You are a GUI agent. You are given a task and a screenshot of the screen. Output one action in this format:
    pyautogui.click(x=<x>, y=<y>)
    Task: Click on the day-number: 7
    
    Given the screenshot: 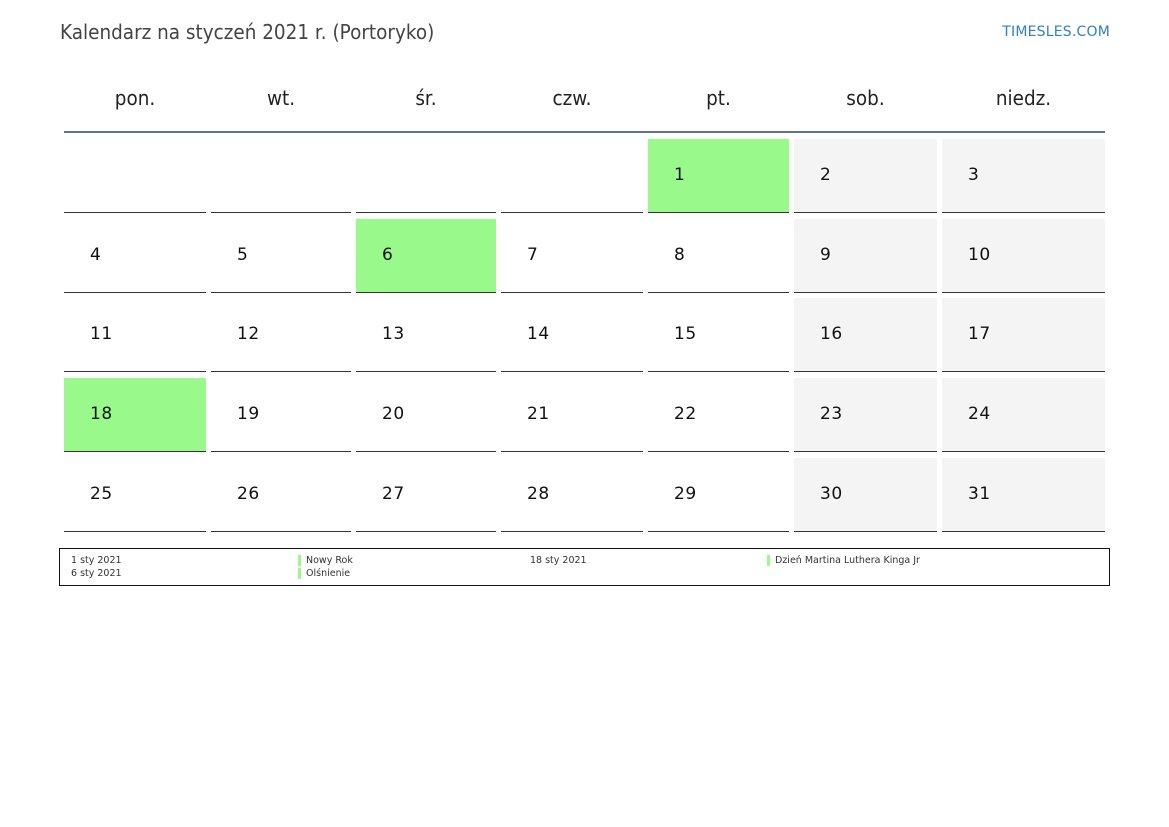 What is the action you would take?
    pyautogui.click(x=533, y=255)
    